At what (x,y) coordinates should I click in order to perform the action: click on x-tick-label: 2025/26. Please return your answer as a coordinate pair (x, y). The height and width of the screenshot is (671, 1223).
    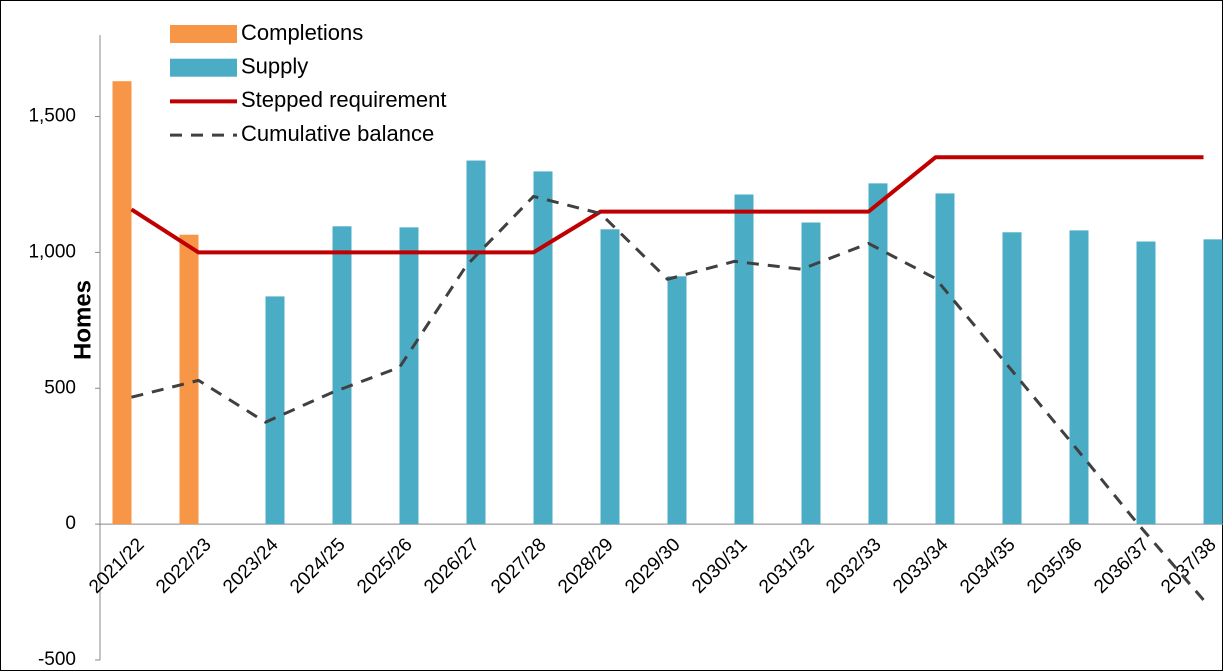
    Looking at the image, I should click on (384, 565).